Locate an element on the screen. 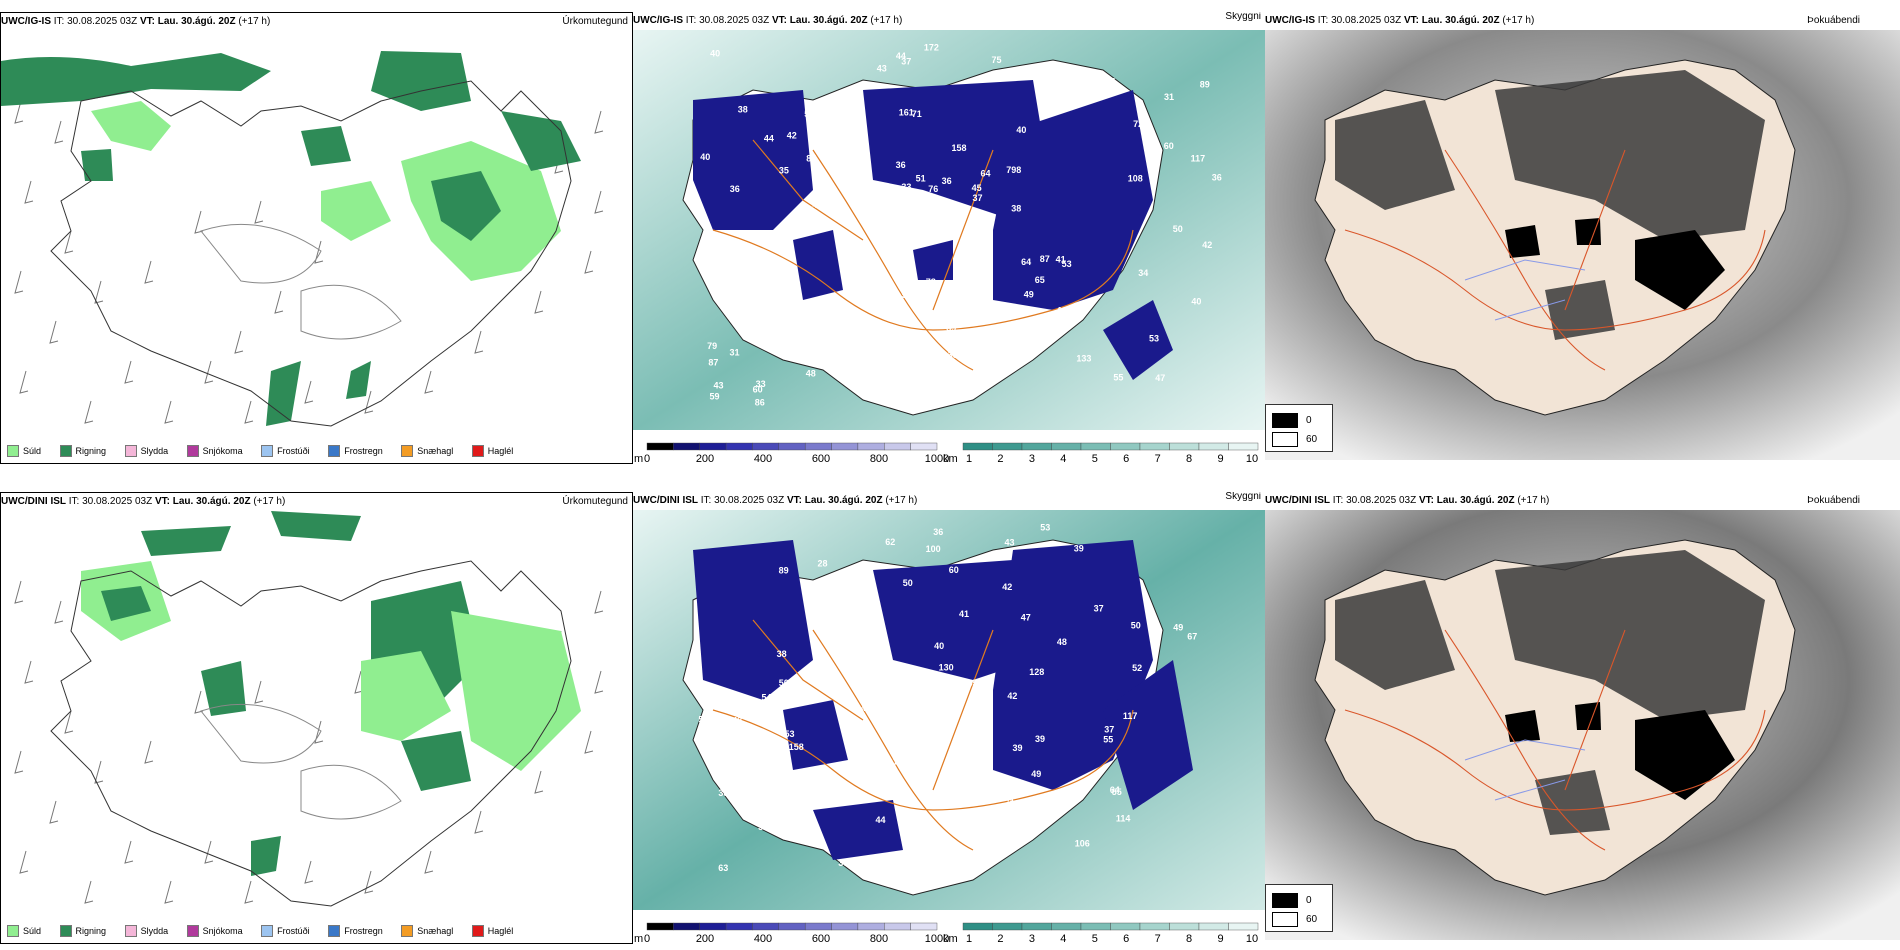 This screenshot has height=950, width=1900. fog-index-dark-areas is located at coordinates (1550, 205).